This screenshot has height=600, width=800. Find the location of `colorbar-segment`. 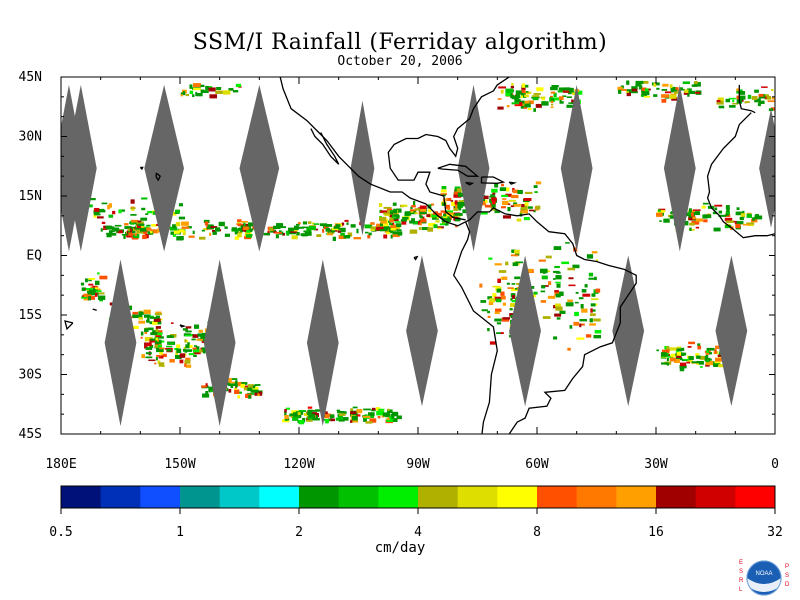

colorbar-segment is located at coordinates (398, 497).